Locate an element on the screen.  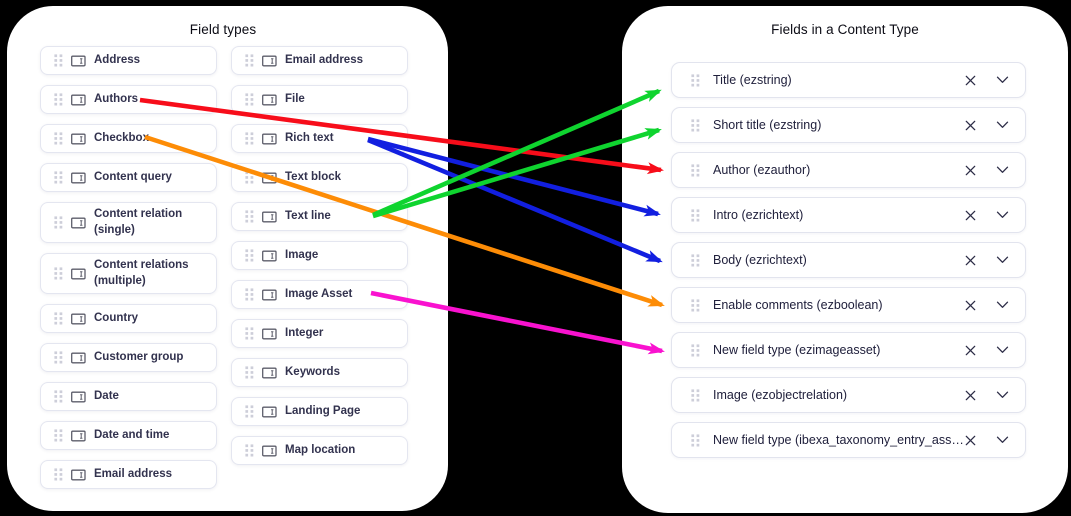
content-type-field-row: Body (ezrichtext) is located at coordinates (848, 260).